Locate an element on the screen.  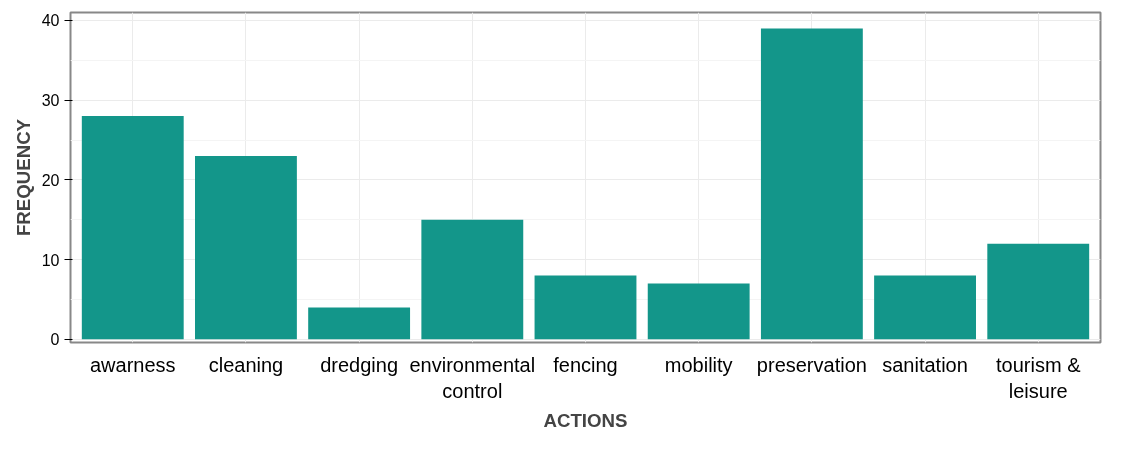
y-tick-label: 10 is located at coordinates (50, 260).